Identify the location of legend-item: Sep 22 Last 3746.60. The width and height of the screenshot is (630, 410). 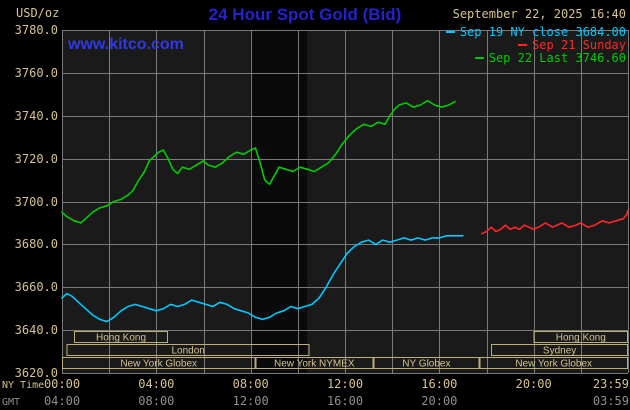
(536, 57).